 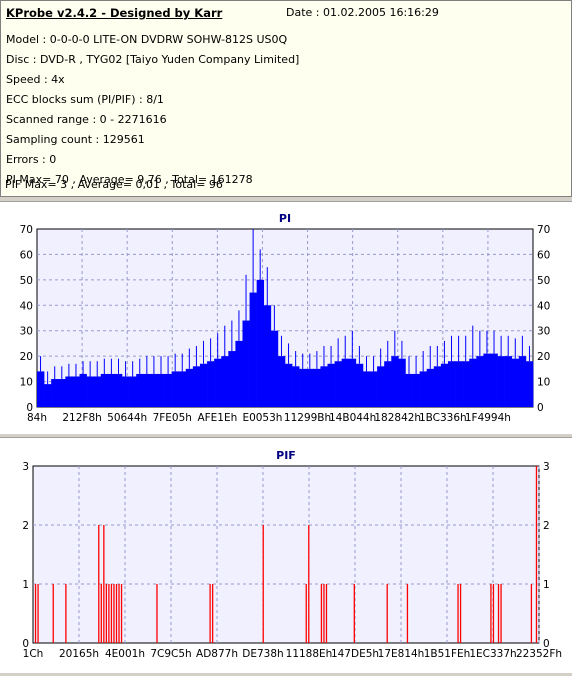 I want to click on range-line: Scanned range : 0 - 2271616, so click(x=86, y=119).